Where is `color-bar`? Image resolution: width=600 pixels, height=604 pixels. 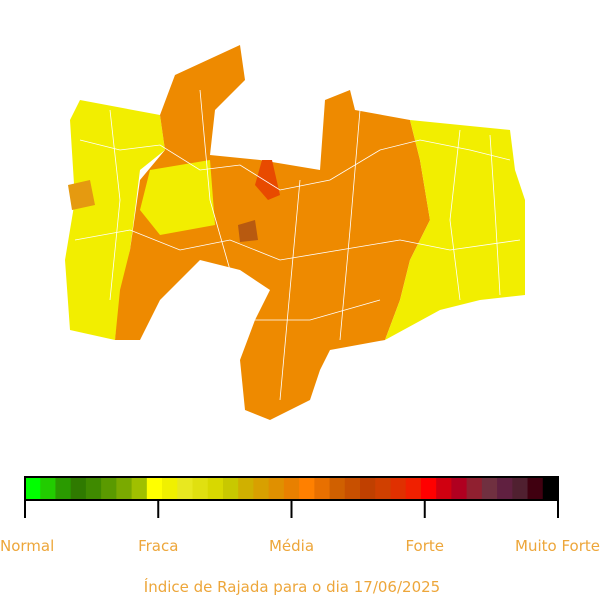 color-bar is located at coordinates (292, 488).